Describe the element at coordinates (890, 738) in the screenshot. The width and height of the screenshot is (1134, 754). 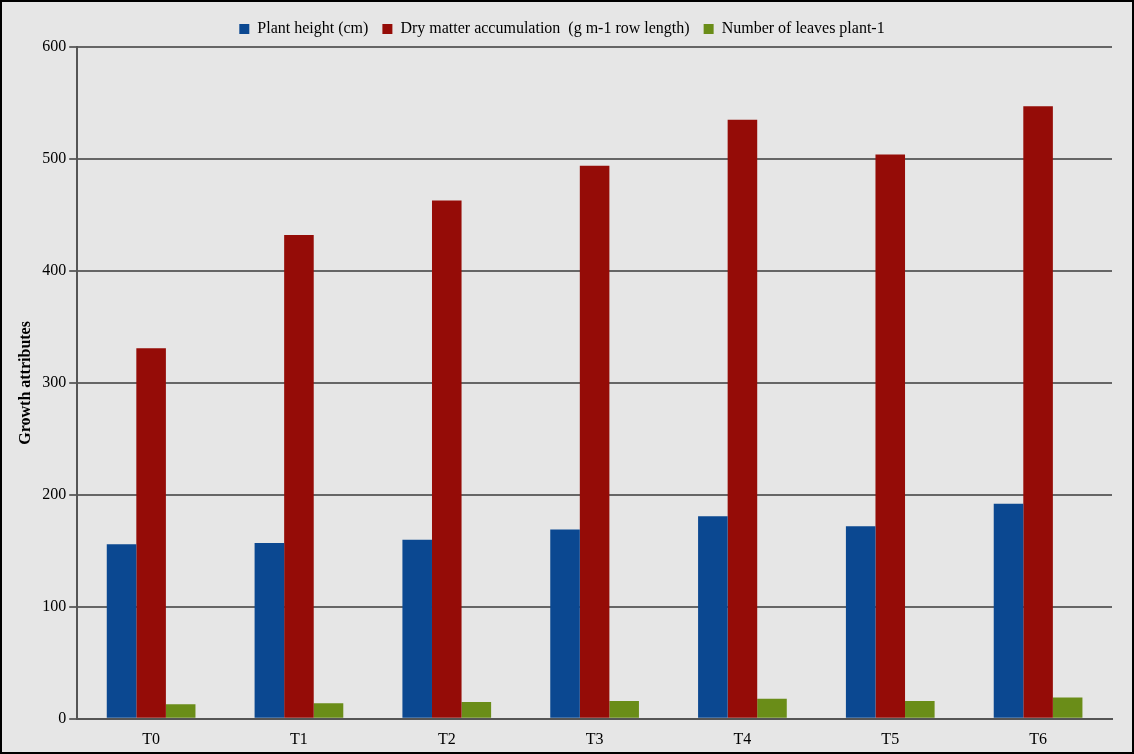
I see `x-tick-label: T5` at that location.